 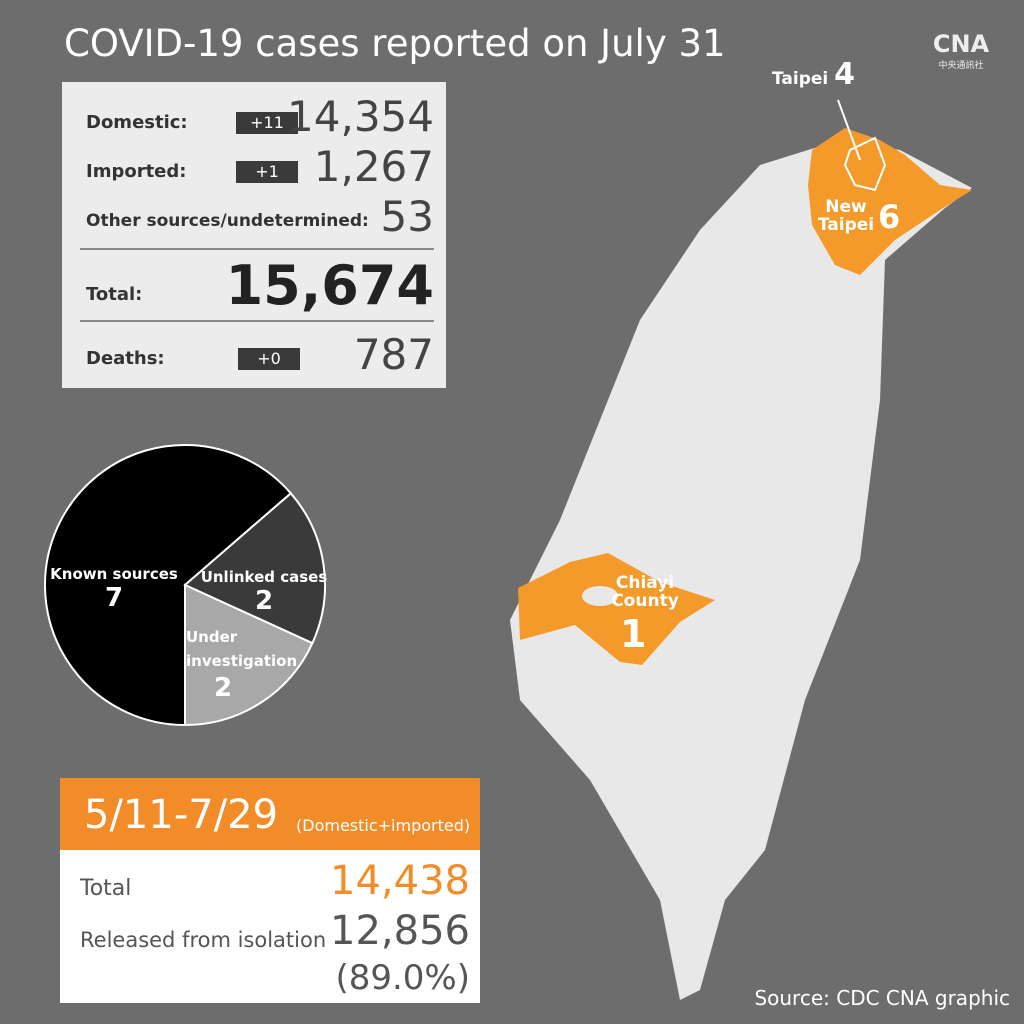 What do you see at coordinates (882, 998) in the screenshot?
I see `source: Source: CDC CNA graphic` at bounding box center [882, 998].